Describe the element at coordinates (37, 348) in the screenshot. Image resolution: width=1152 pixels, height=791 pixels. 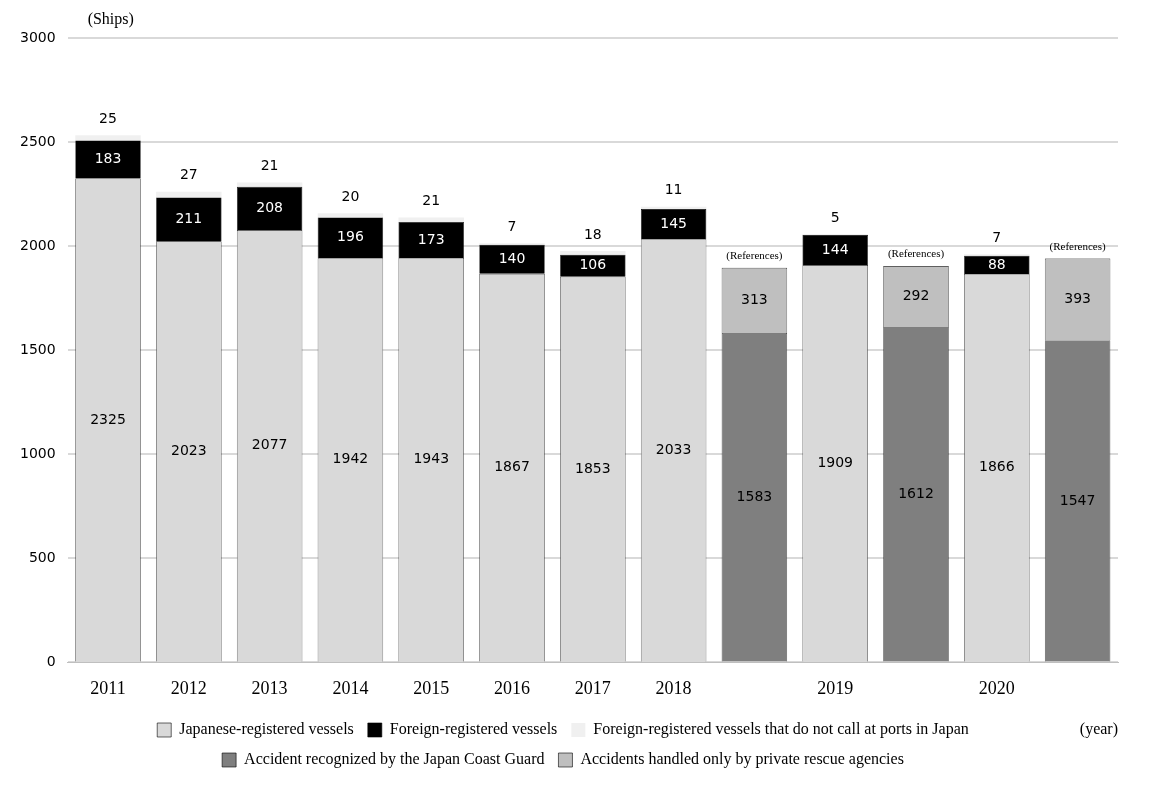
I see `y-tick-label: 1500` at that location.